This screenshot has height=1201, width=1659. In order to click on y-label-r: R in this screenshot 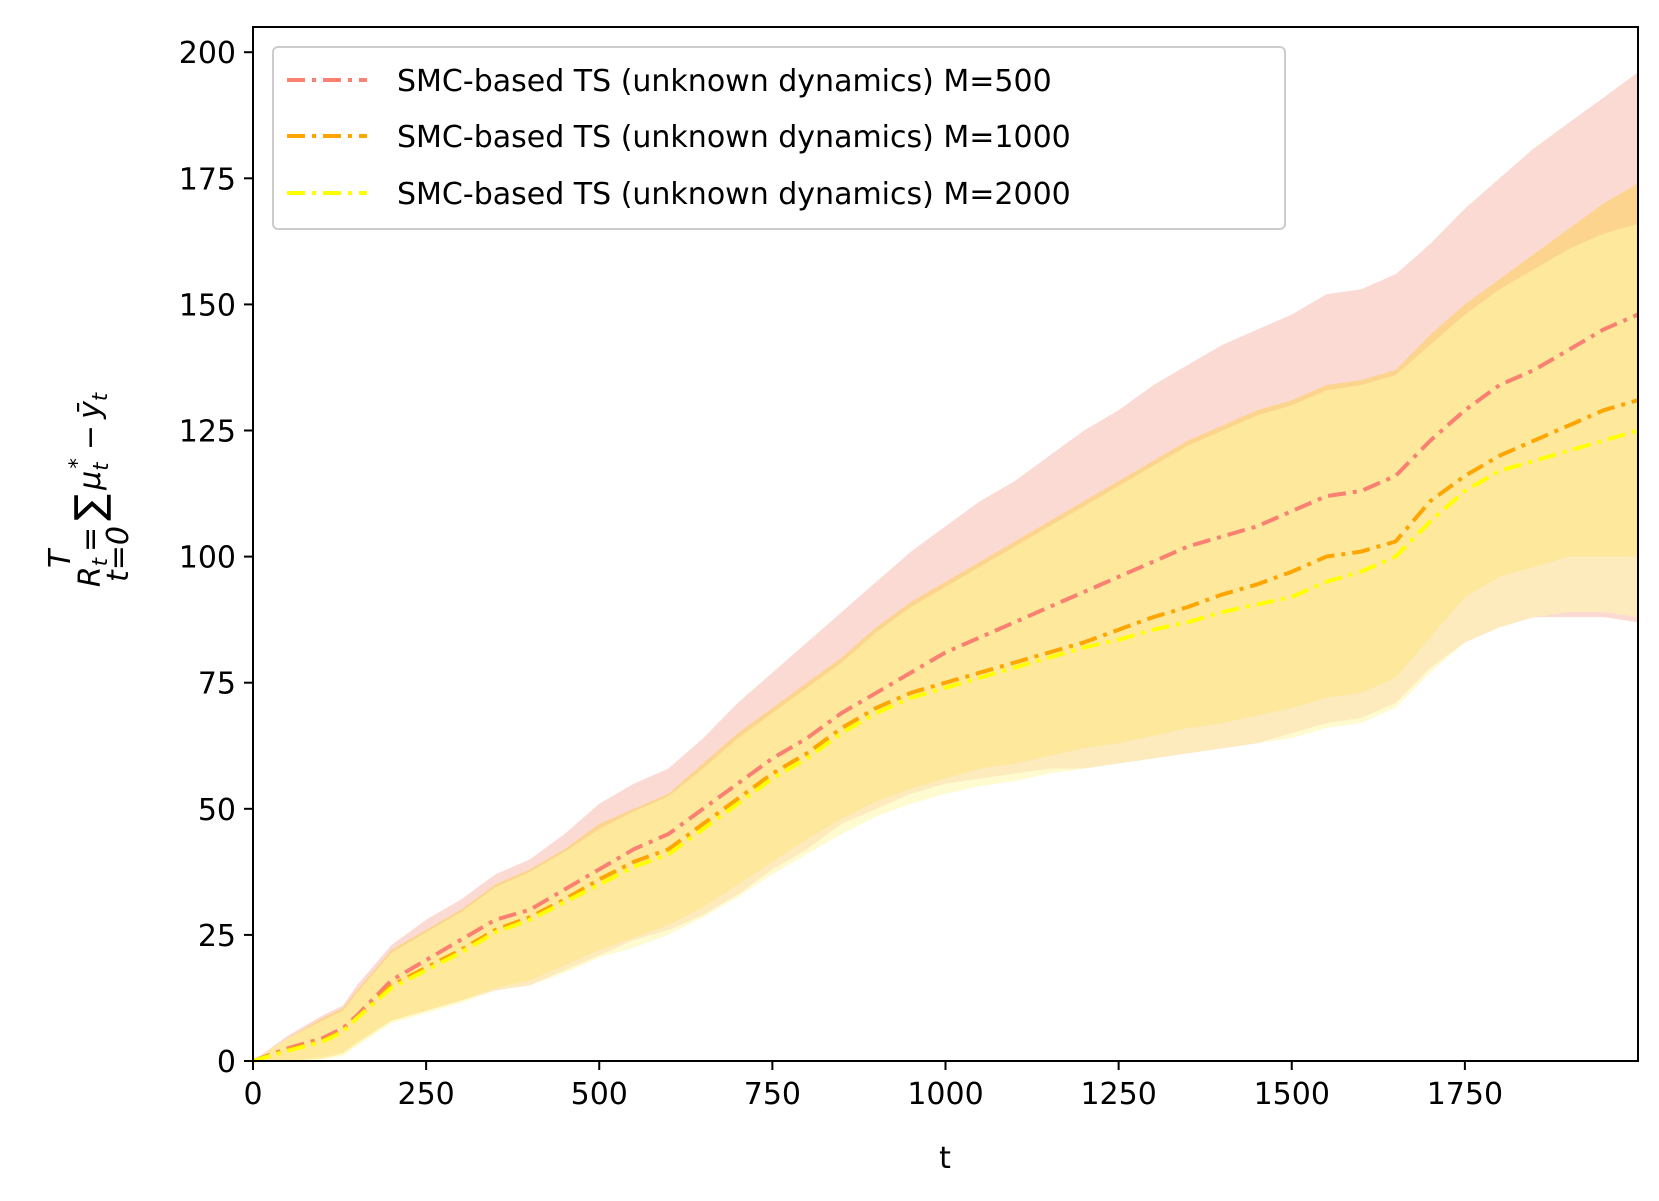, I will do `click(90, 576)`.